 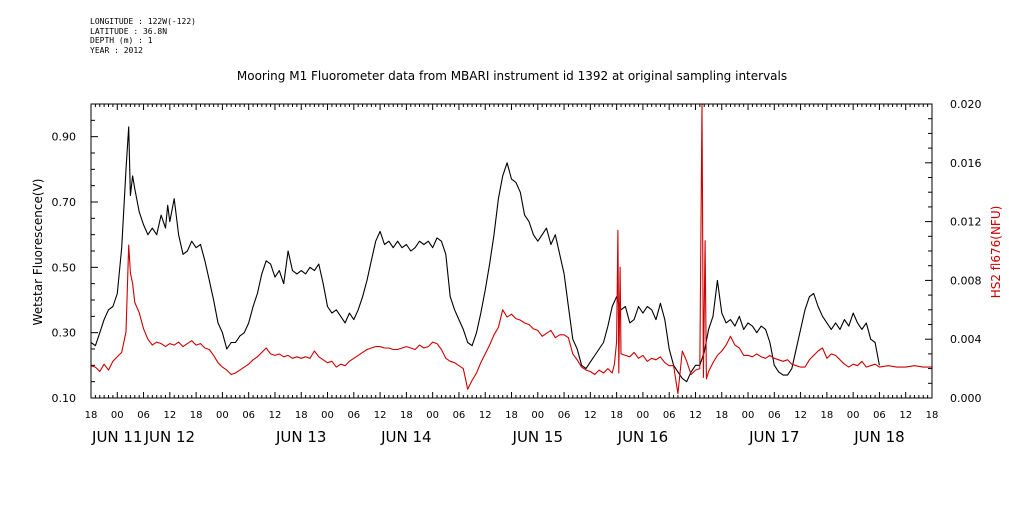 I want to click on meta-latitude: LATITUDE : 36.8N, so click(x=129, y=31).